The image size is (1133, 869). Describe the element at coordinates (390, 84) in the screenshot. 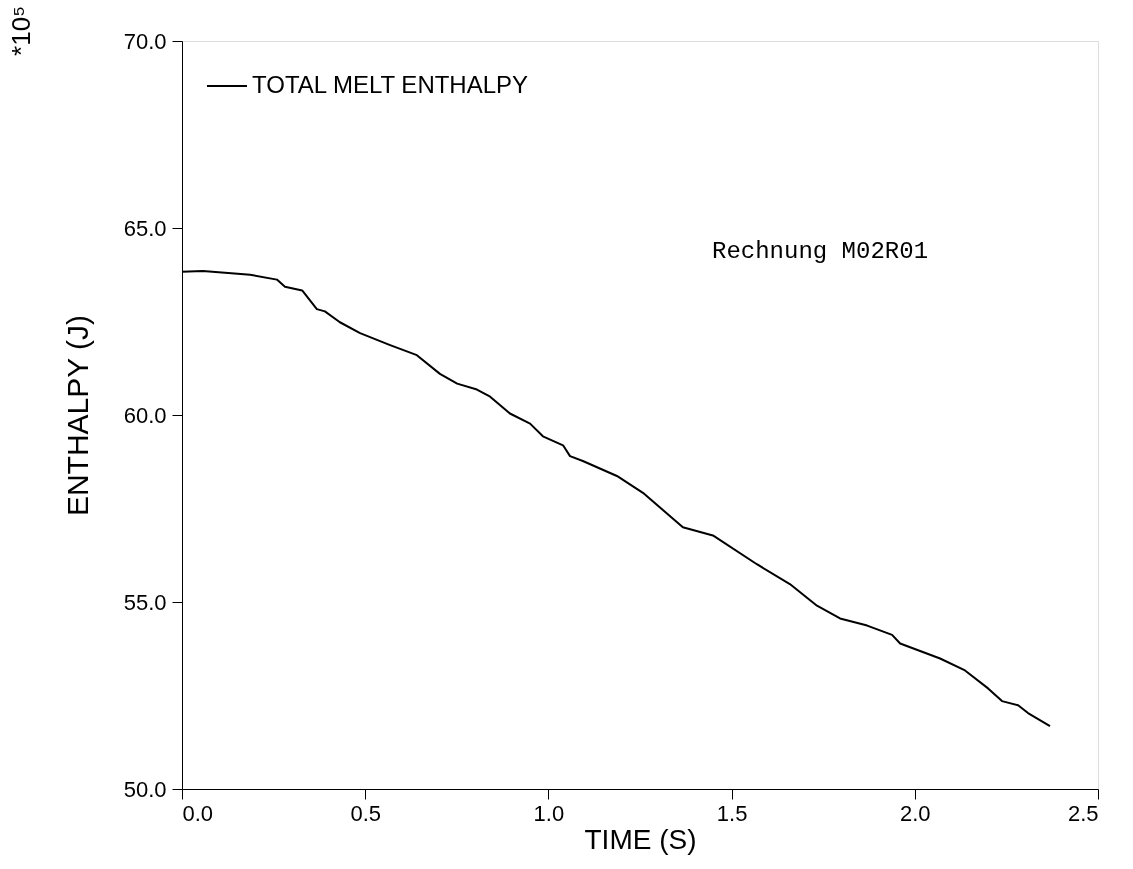

I see `legend-label: TOTAL MELT ENTHALPY` at that location.